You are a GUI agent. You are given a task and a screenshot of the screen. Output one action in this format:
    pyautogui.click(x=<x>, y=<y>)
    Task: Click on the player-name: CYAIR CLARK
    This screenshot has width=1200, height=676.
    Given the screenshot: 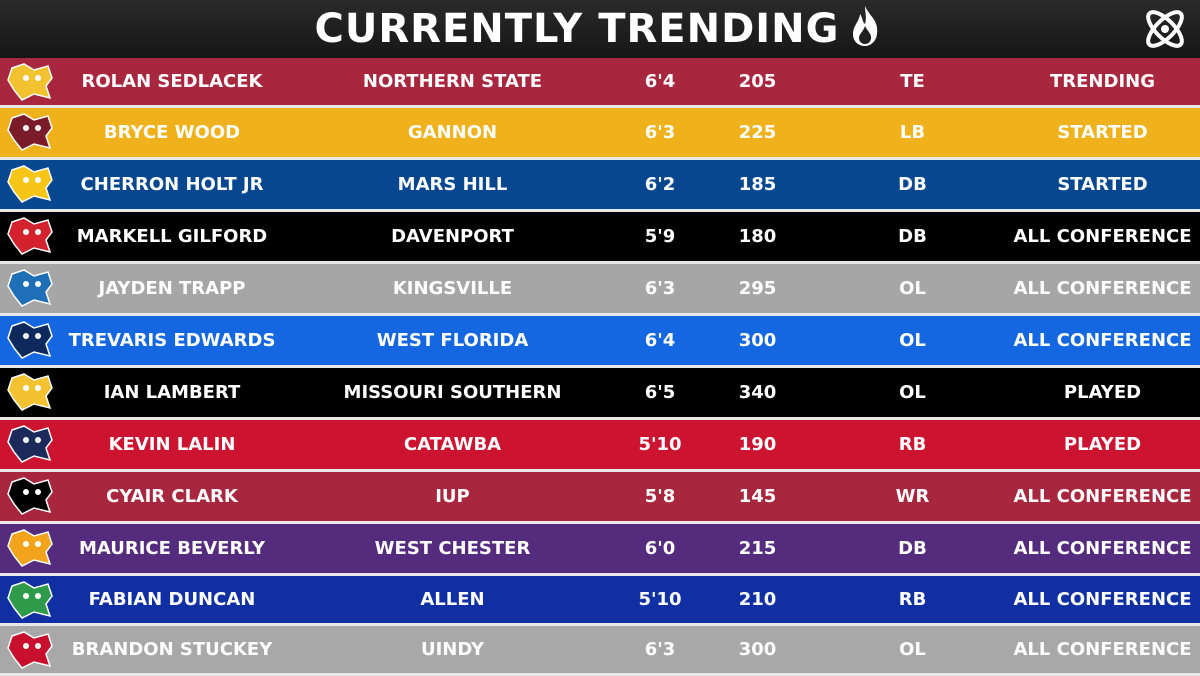 What is the action you would take?
    pyautogui.click(x=172, y=496)
    